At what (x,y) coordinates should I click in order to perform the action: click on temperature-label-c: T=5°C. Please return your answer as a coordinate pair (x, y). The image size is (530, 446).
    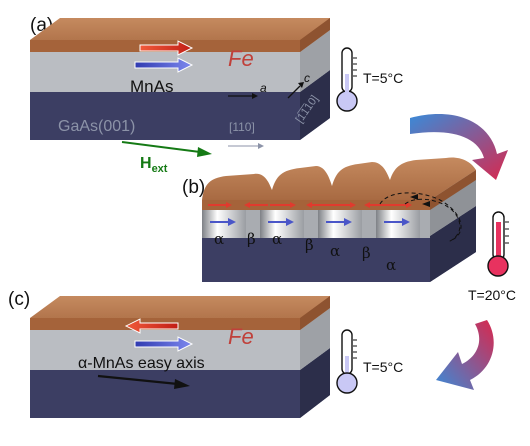
    Looking at the image, I should click on (383, 367).